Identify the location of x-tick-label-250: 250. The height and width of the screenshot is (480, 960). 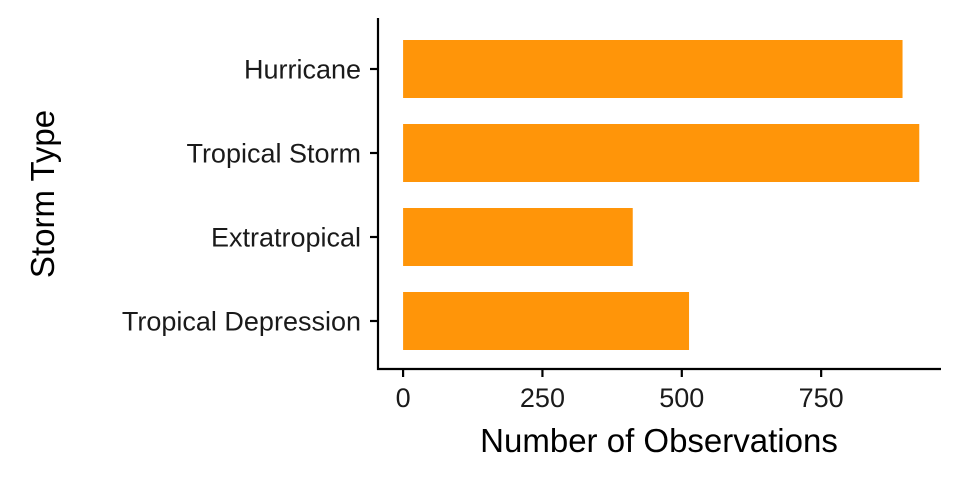
(542, 398).